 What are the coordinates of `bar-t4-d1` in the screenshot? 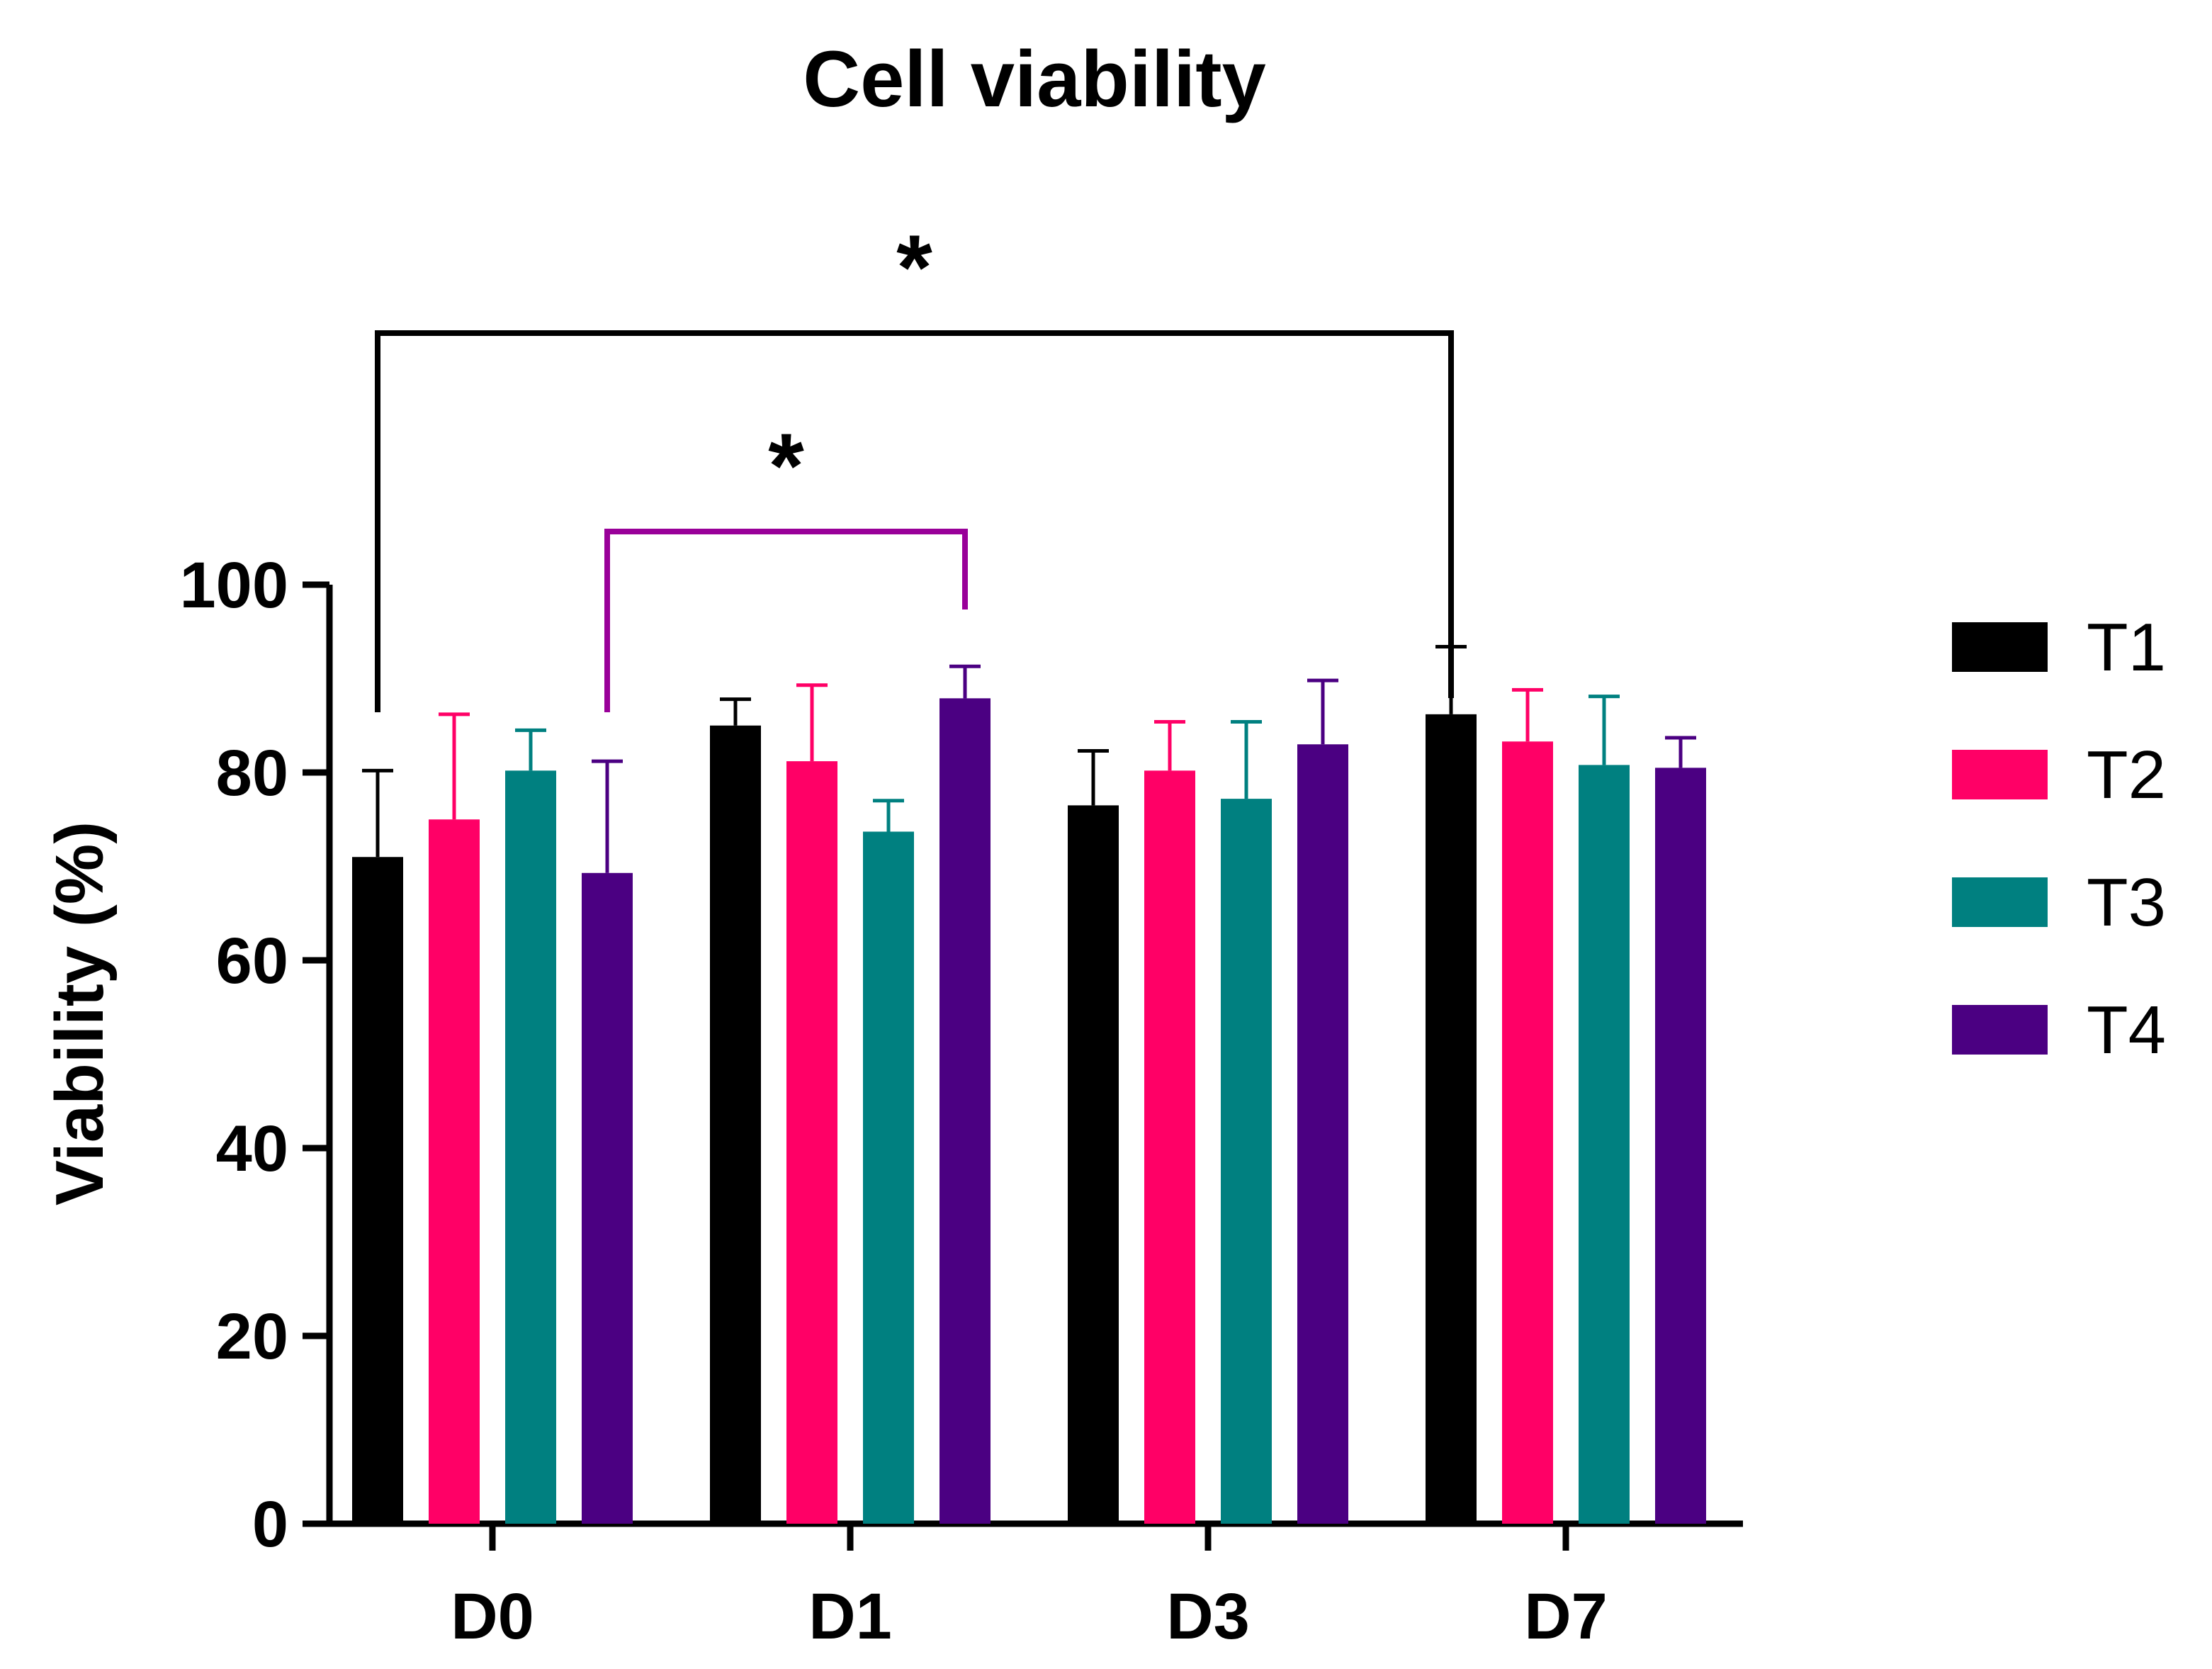 It's located at (965, 1111).